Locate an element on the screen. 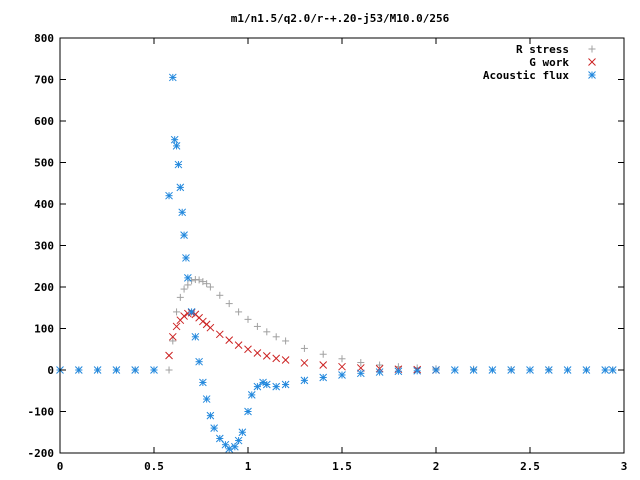  chart-title: m1/n1.5/q2.0/r-+.20-j53/M10.0/256 is located at coordinates (340, 18).